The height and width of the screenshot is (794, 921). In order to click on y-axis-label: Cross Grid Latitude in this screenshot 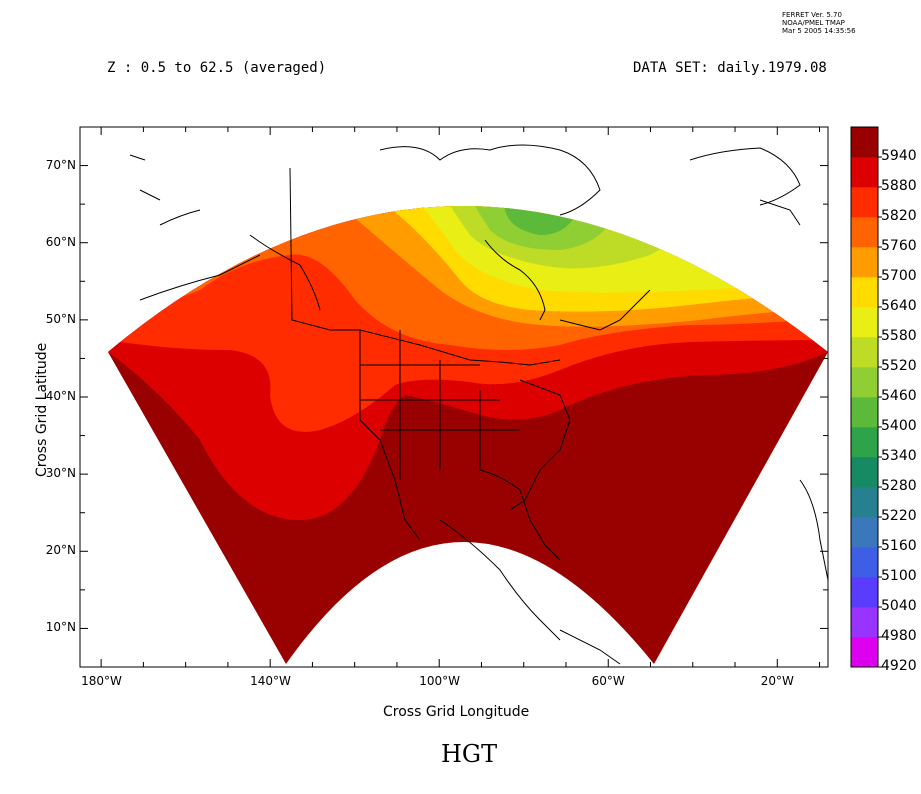, I will do `click(42, 409)`.